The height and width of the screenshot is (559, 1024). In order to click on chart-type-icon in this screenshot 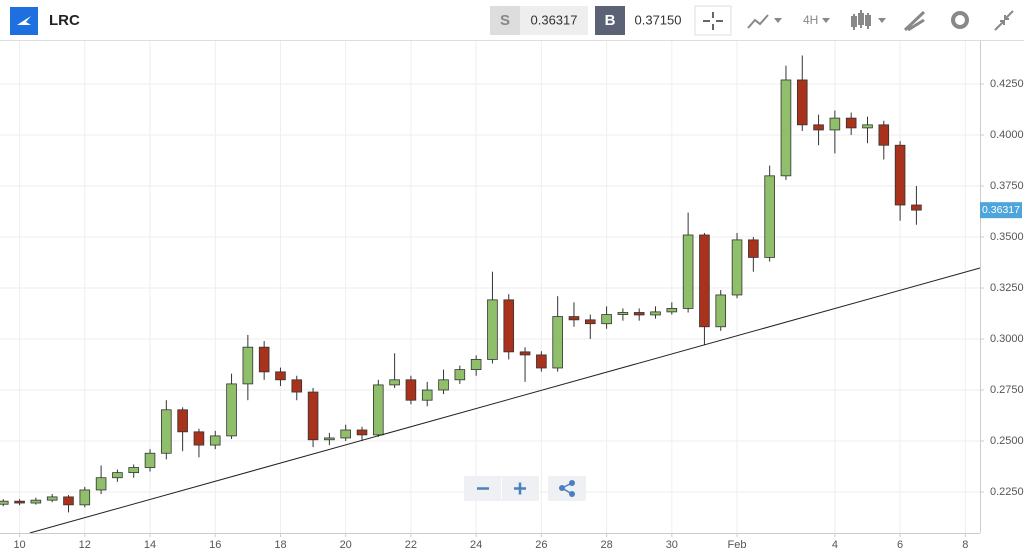, I will do `click(758, 21)`.